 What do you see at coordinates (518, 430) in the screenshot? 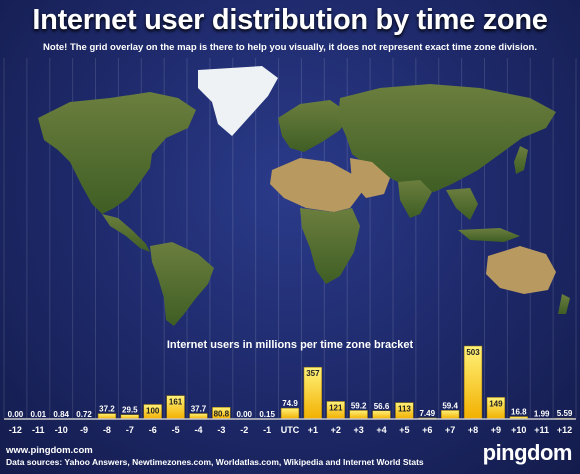
I see `category-label: +10` at bounding box center [518, 430].